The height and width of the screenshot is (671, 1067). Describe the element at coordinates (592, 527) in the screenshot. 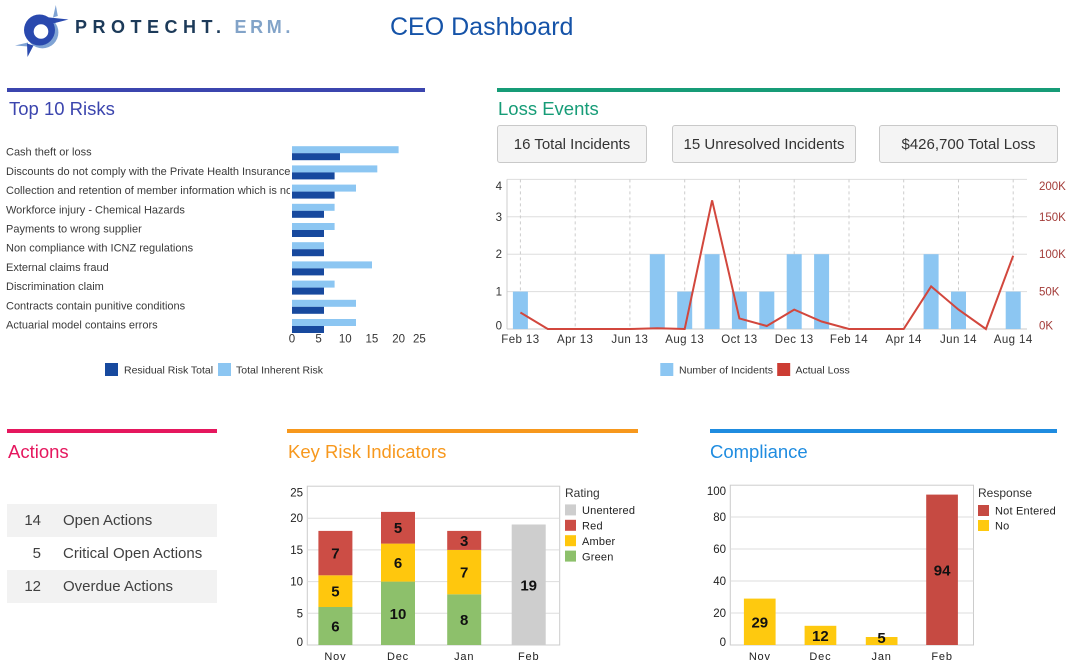

I see `svg-text: Red` at that location.